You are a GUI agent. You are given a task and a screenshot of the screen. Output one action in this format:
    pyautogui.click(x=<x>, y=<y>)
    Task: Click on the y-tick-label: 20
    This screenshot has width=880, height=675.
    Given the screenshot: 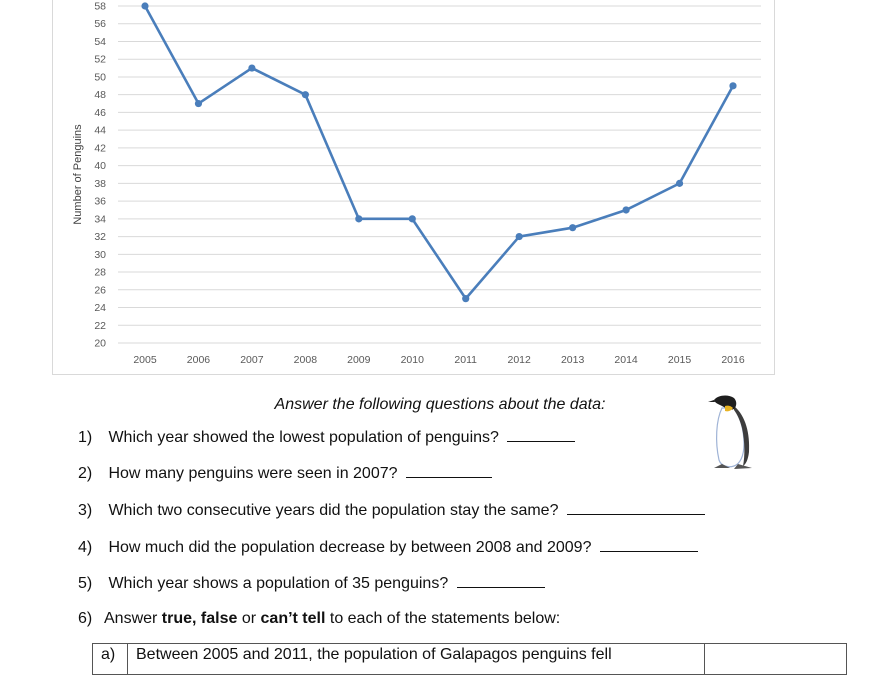 What is the action you would take?
    pyautogui.click(x=100, y=344)
    